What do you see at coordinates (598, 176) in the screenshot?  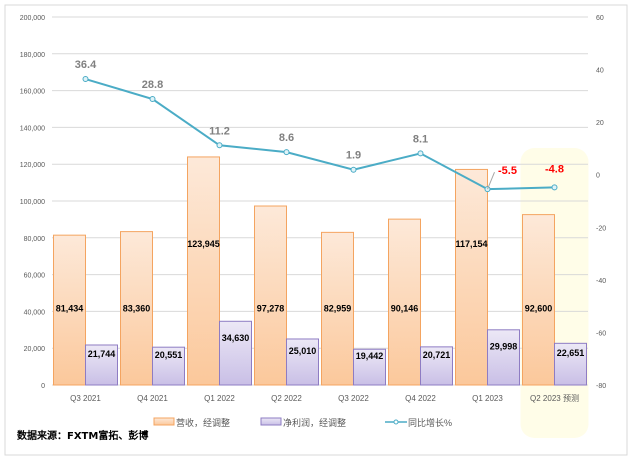 I see `right-axis-tick: 0` at bounding box center [598, 176].